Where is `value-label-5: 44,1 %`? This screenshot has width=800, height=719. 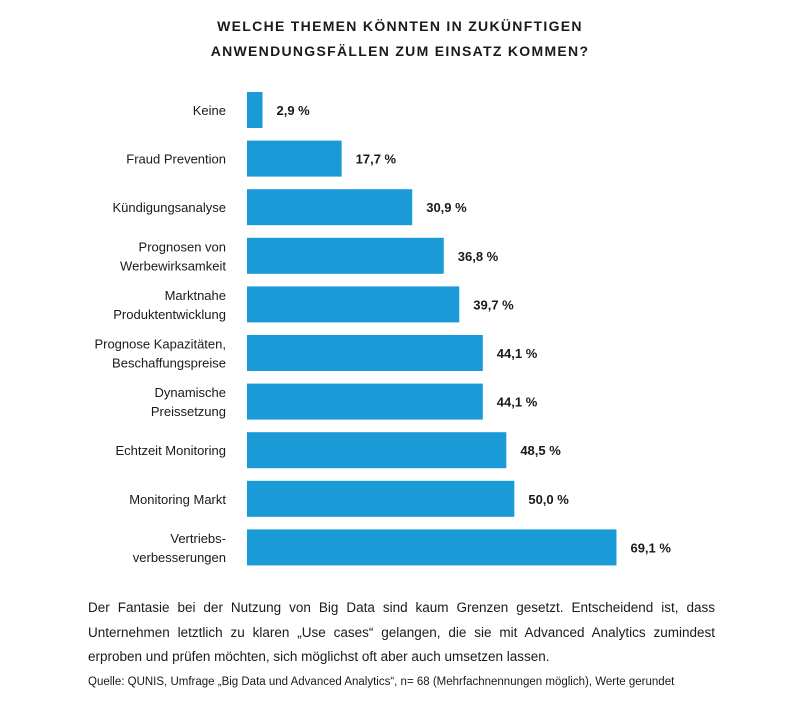
value-label-5: 44,1 % is located at coordinates (517, 353).